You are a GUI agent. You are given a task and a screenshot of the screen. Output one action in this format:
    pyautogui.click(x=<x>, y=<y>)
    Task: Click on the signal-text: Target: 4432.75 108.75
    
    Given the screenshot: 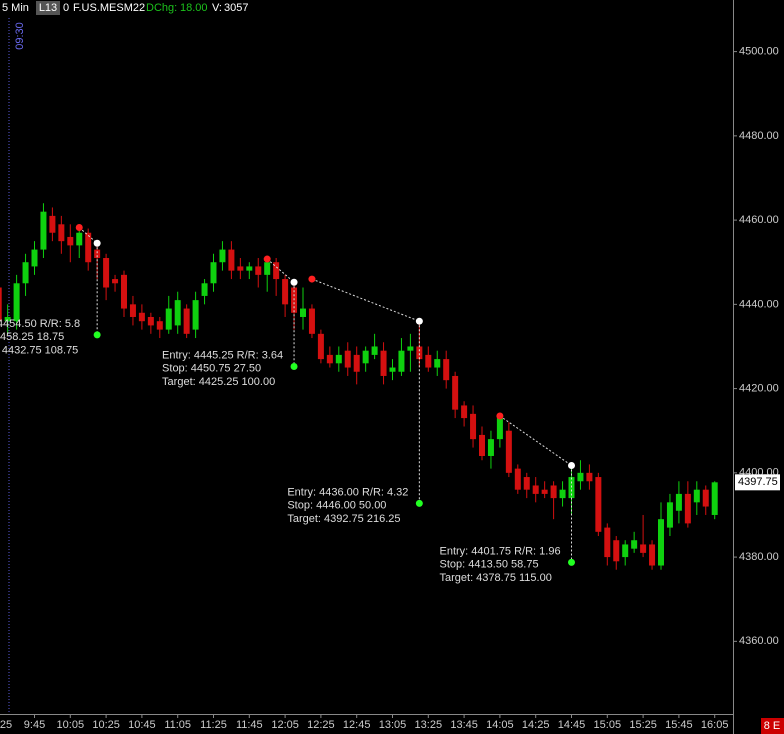 What is the action you would take?
    pyautogui.click(x=39, y=350)
    